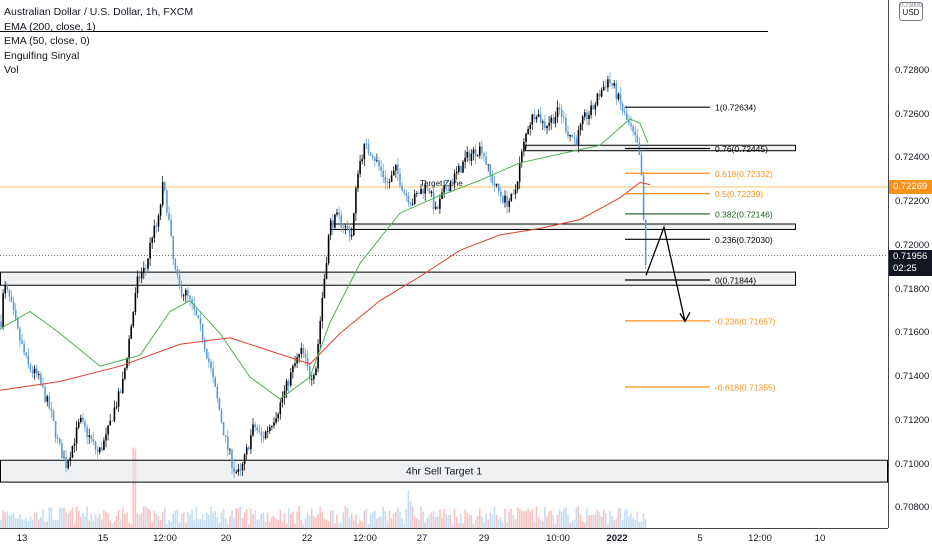 The width and height of the screenshot is (932, 551). I want to click on fib-level-label: 0.382(0.72146), so click(744, 214).